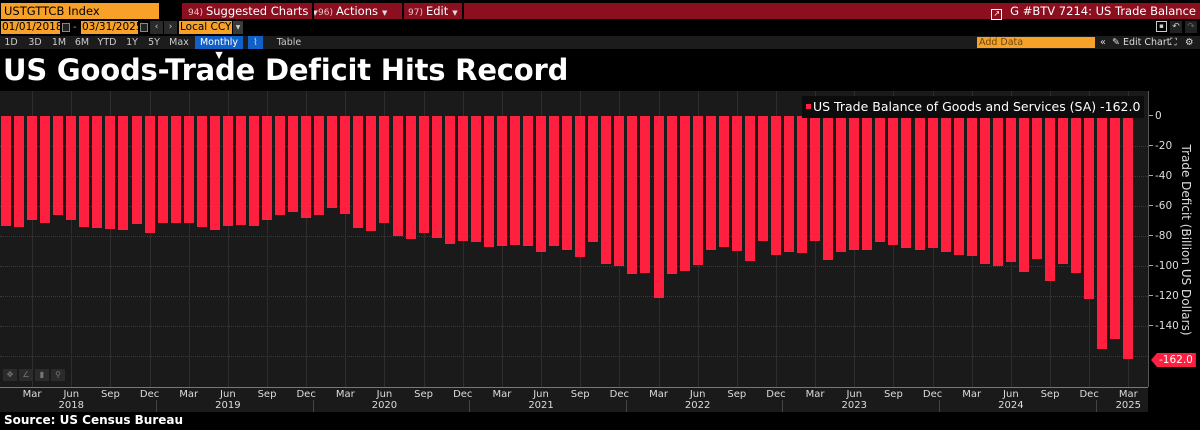 This screenshot has height=430, width=1200. Describe the element at coordinates (35, 42) in the screenshot. I see `period-3d-button: 3D` at that location.